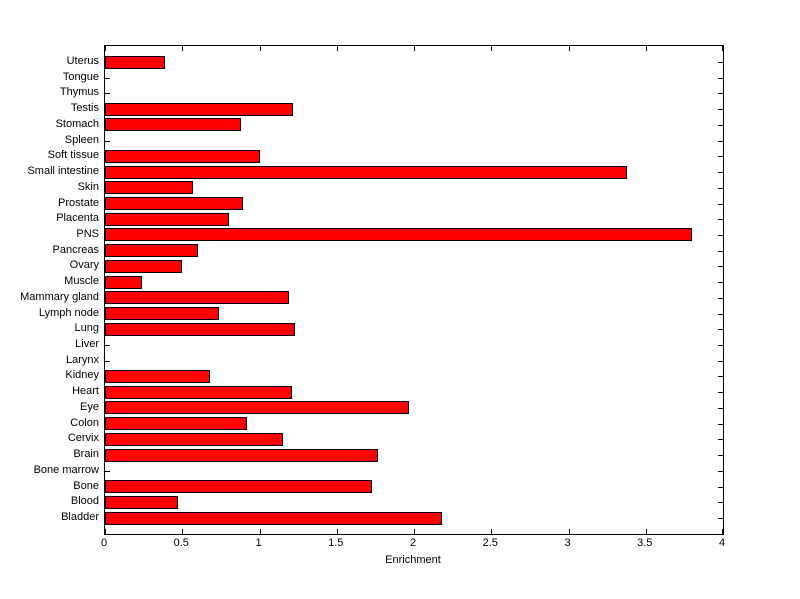 This screenshot has height=599, width=800. What do you see at coordinates (490, 543) in the screenshot?
I see `x-tick-label-2.5: 2.5` at bounding box center [490, 543].